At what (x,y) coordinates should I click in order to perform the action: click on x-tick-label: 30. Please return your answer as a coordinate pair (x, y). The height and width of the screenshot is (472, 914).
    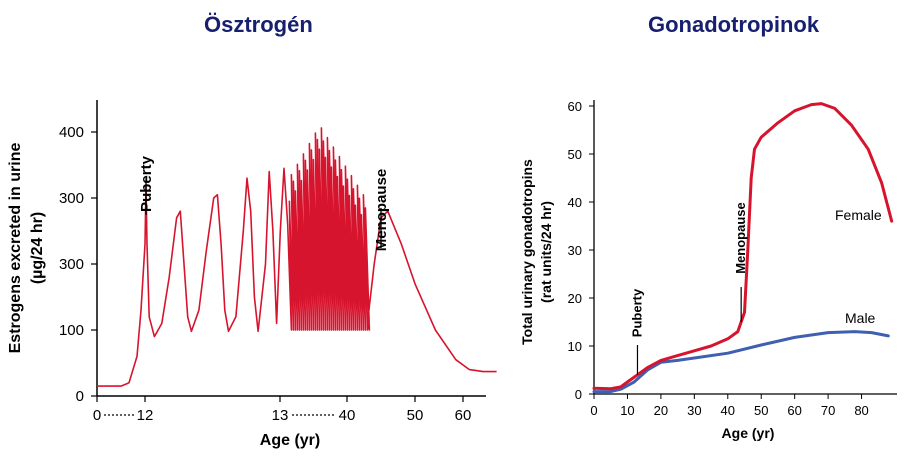
    Looking at the image, I should click on (694, 410).